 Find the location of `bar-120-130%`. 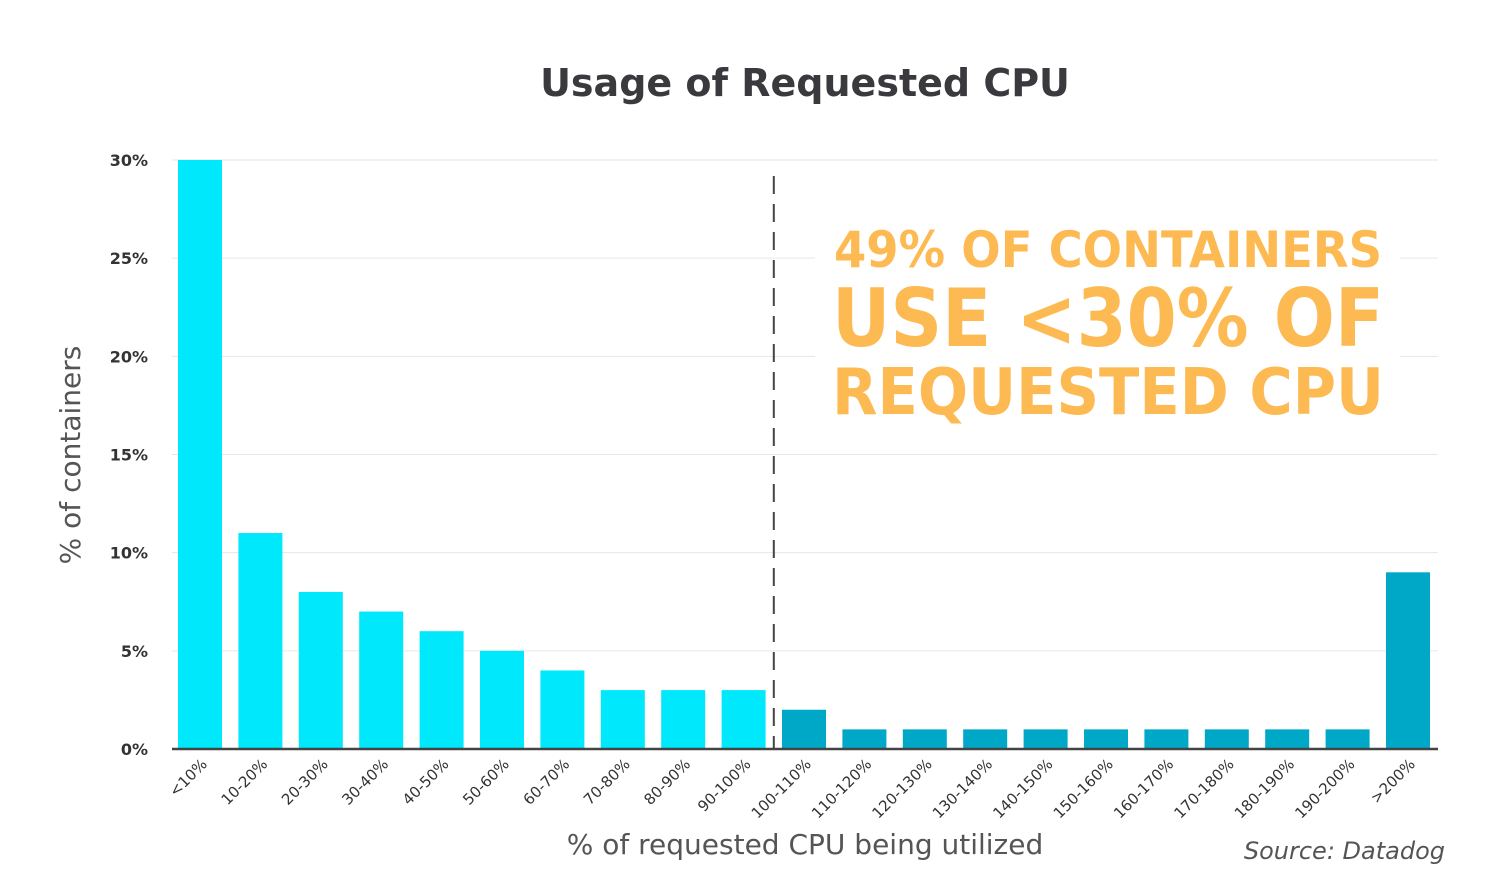

bar-120-130% is located at coordinates (924, 739).